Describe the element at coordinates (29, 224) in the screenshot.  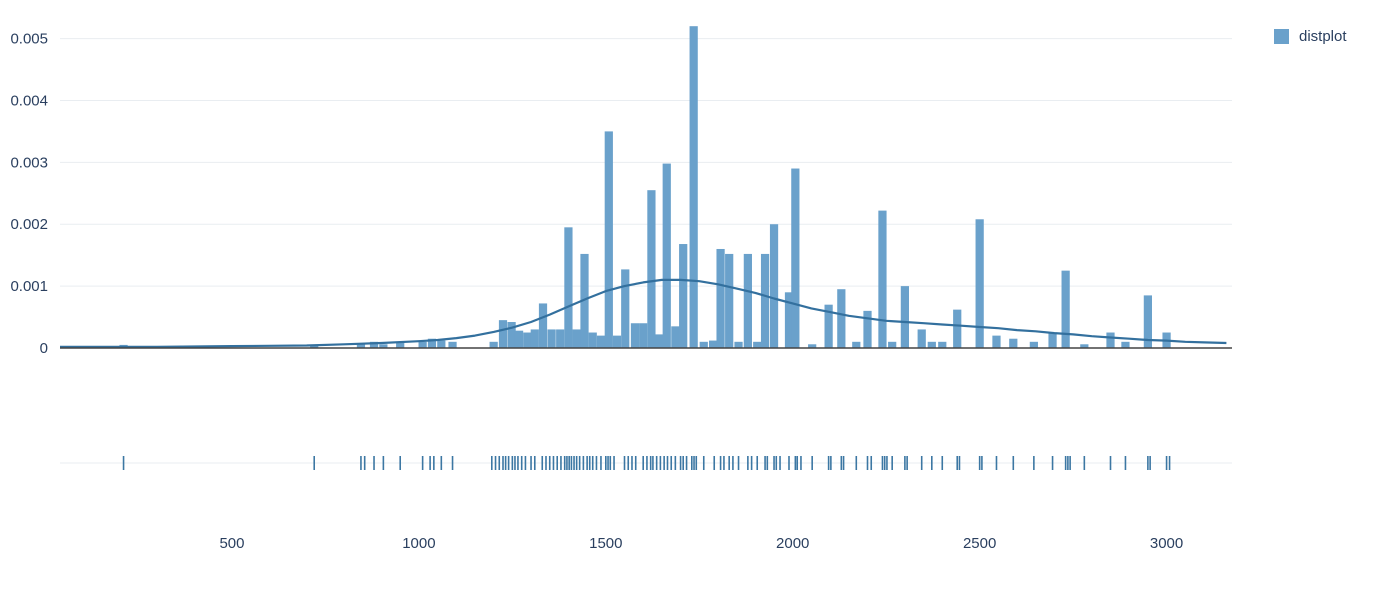
I see `y-tick-label: 0.002` at that location.